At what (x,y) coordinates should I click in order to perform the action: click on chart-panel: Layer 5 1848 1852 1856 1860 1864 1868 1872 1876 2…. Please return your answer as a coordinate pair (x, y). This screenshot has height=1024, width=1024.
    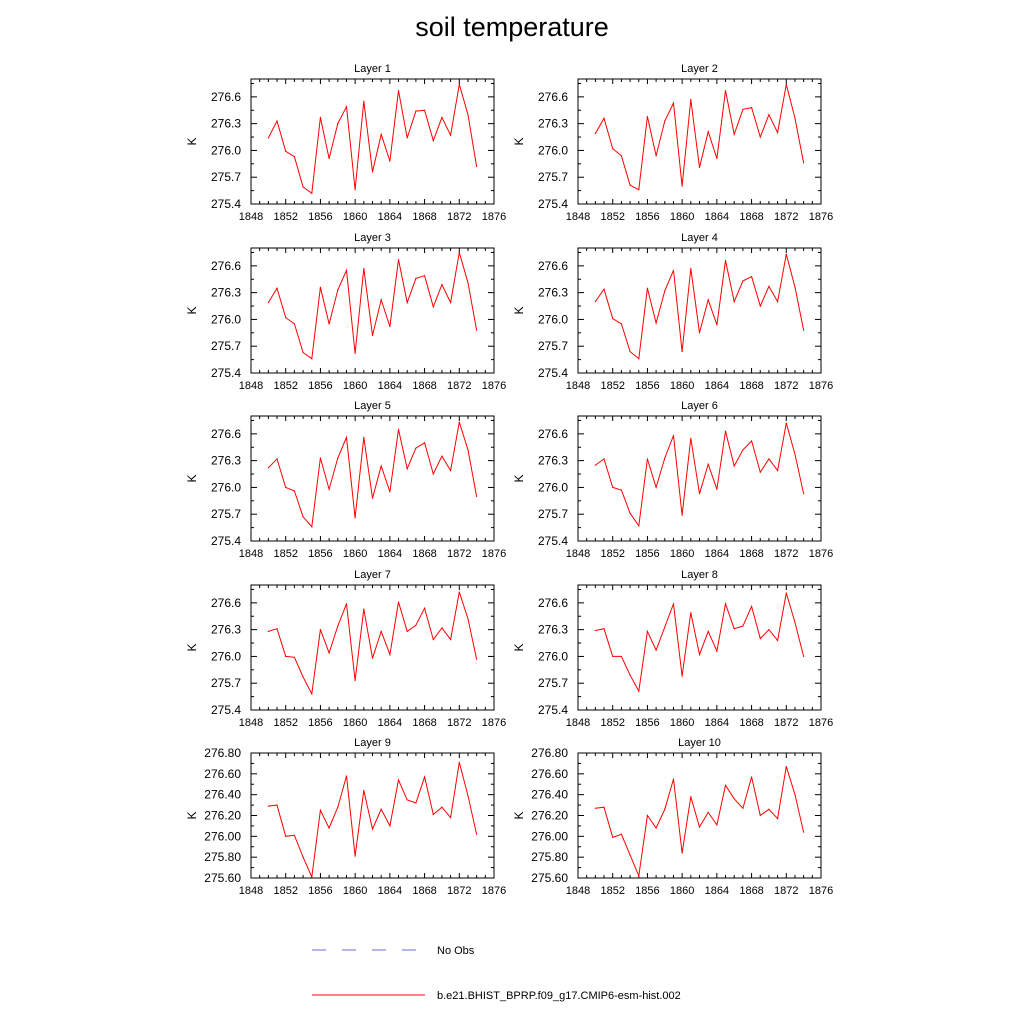
    Looking at the image, I should click on (345, 480).